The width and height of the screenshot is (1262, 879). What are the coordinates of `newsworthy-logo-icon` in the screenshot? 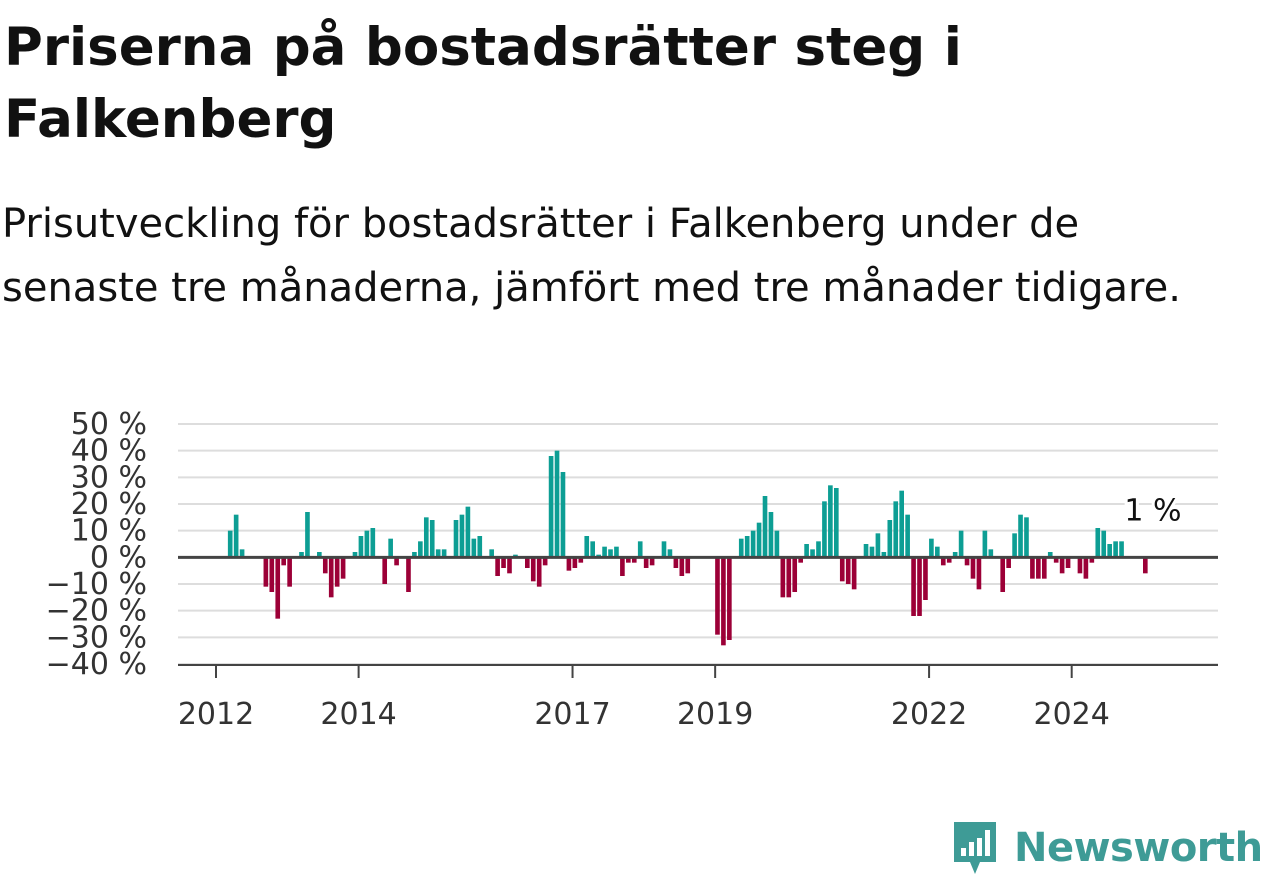 It's located at (975, 848).